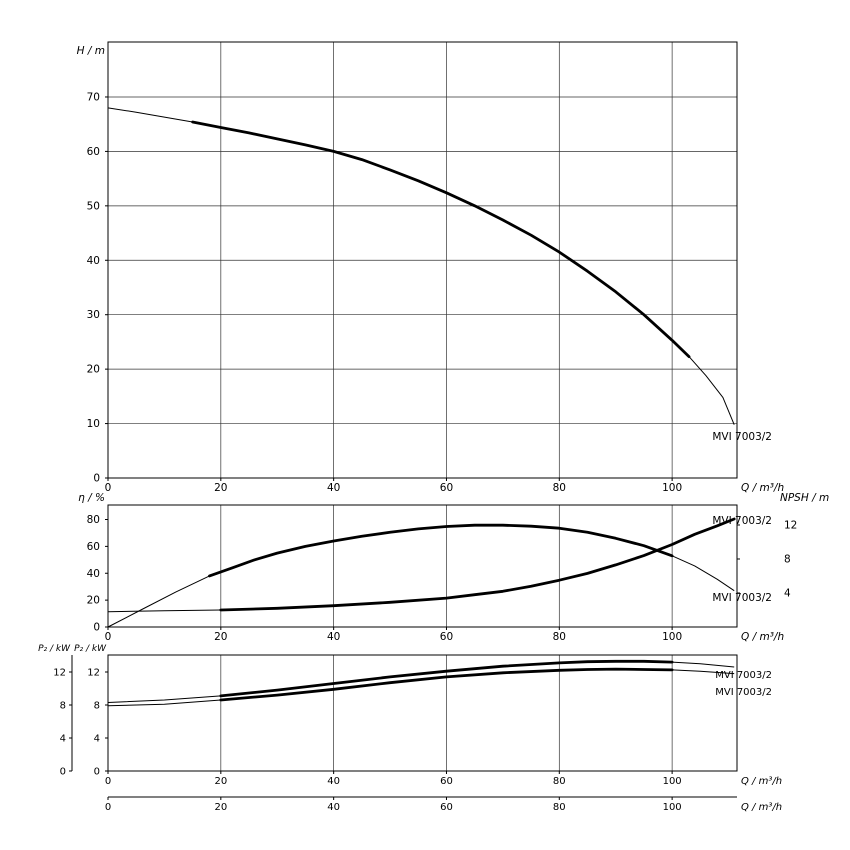  I want to click on axis-tick-label: 10, so click(93, 424).